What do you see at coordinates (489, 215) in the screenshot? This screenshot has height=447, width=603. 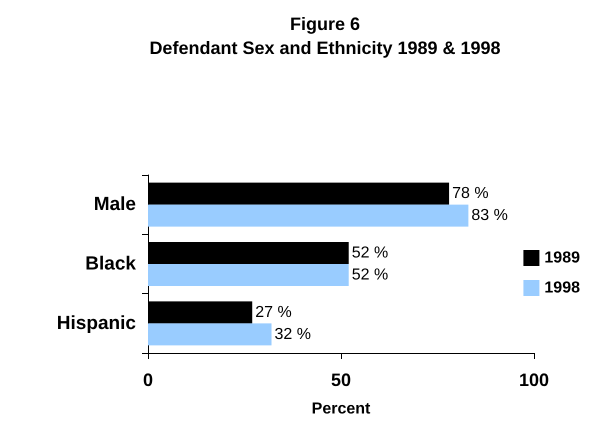 I see `data-label: 83 %` at bounding box center [489, 215].